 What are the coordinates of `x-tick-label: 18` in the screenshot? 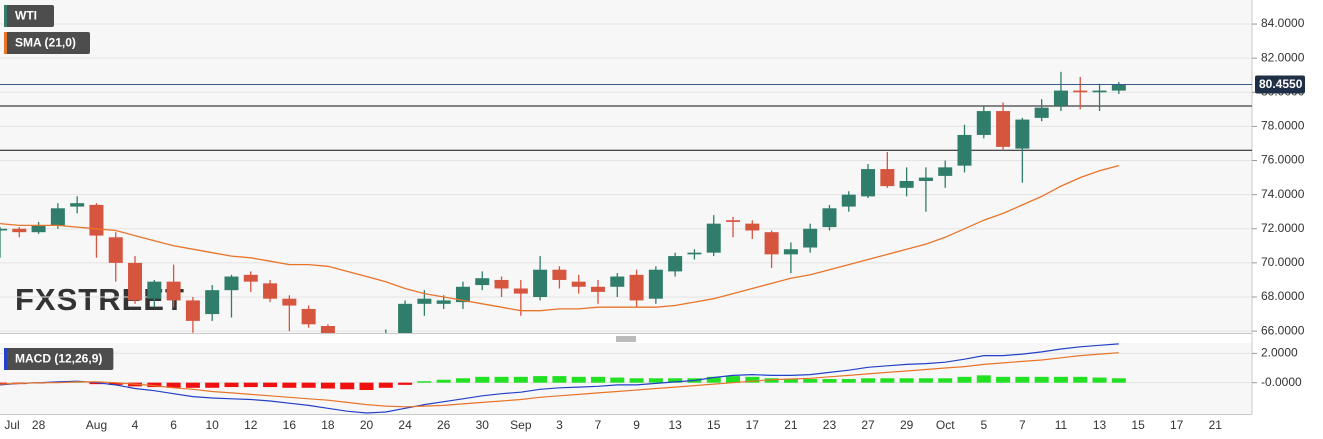 It's located at (328, 425).